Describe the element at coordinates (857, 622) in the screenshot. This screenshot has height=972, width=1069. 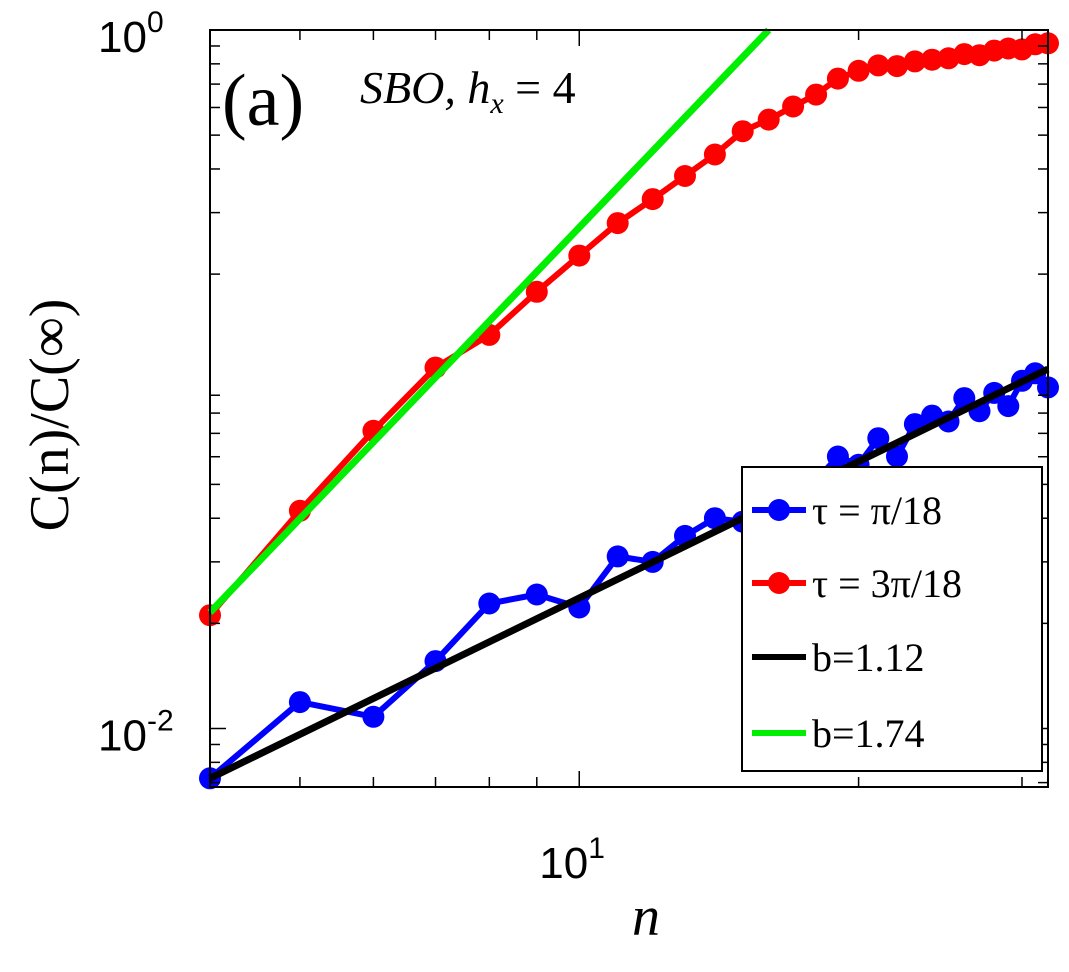
I see `legend-entries: τ = π/18 τ = 3π/18 b=1.12 b=1.74` at that location.